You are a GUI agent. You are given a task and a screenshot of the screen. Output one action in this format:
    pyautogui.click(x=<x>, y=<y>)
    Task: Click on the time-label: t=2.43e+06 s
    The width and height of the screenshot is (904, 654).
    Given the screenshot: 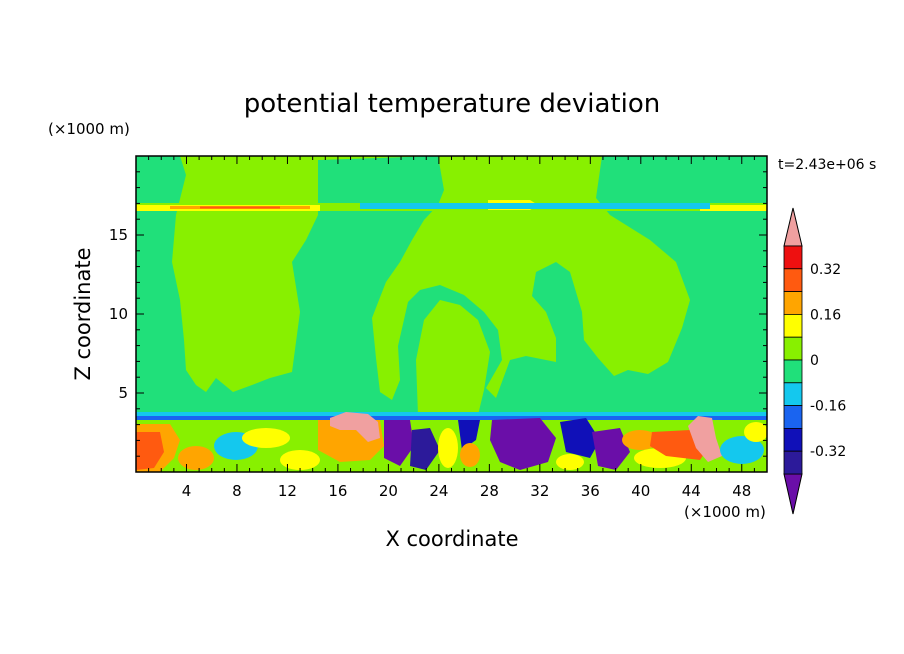 What is the action you would take?
    pyautogui.click(x=827, y=165)
    